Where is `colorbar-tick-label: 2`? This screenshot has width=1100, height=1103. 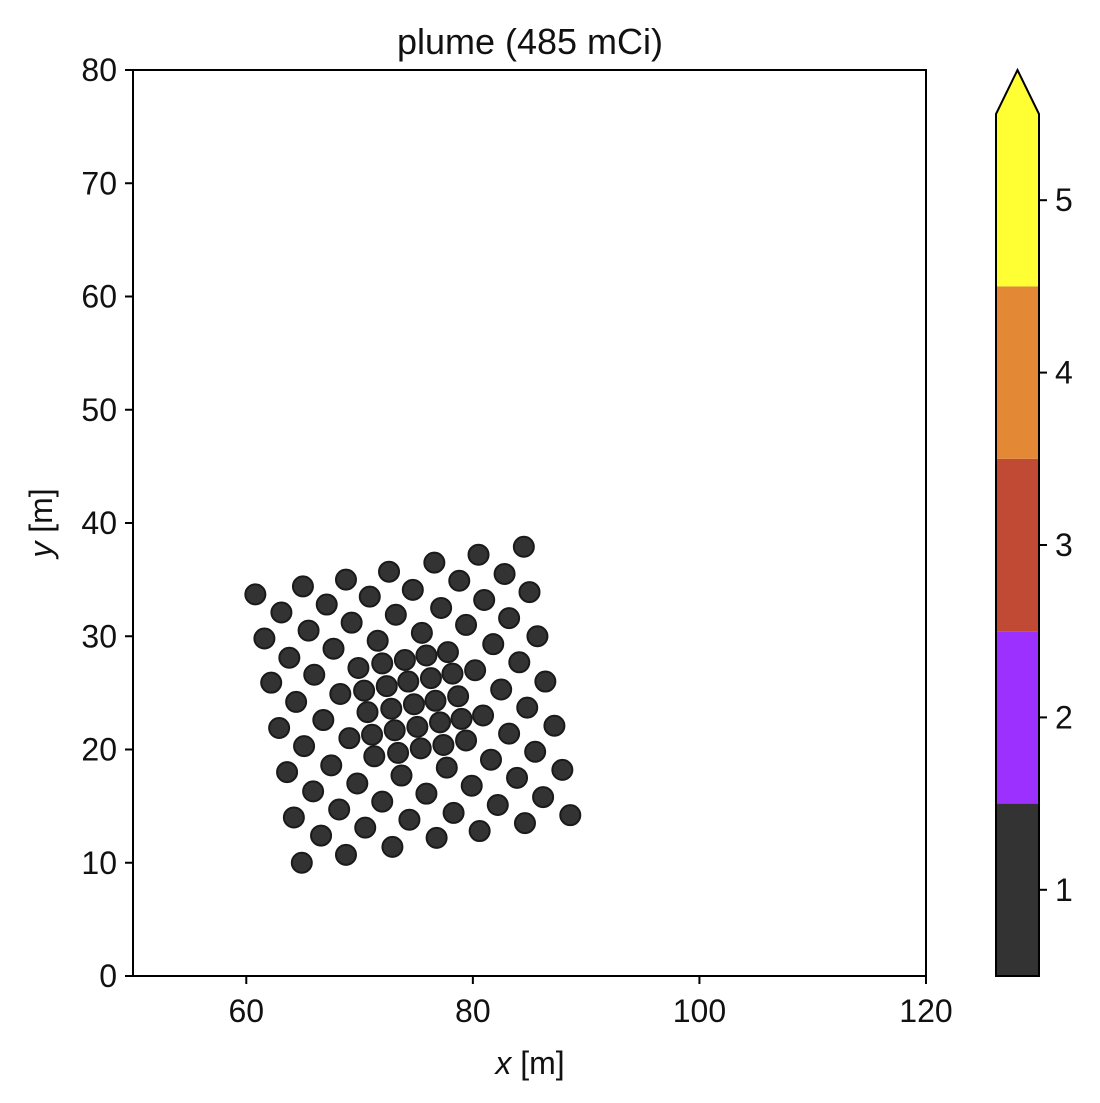 colorbar-tick-label: 2 is located at coordinates (1064, 717).